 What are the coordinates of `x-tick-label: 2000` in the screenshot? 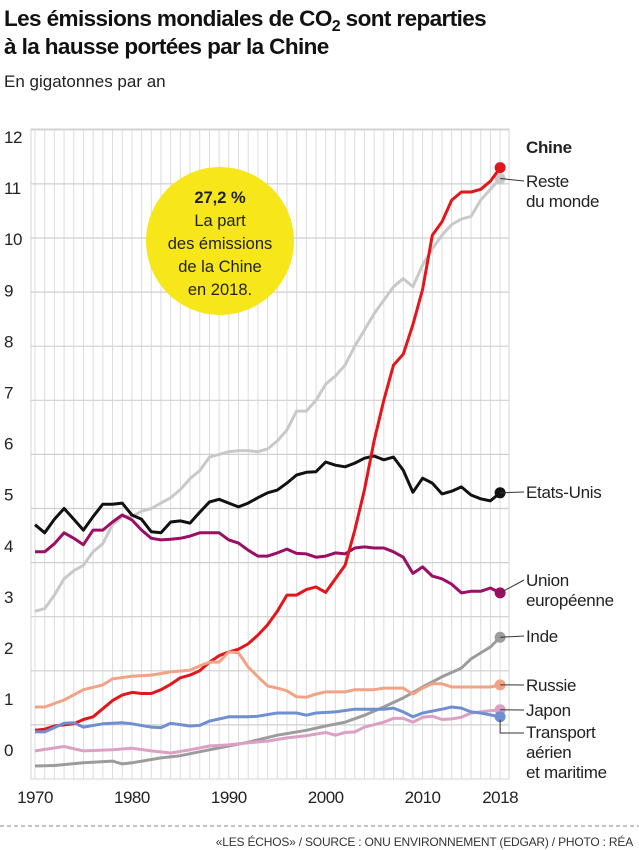 It's located at (326, 797).